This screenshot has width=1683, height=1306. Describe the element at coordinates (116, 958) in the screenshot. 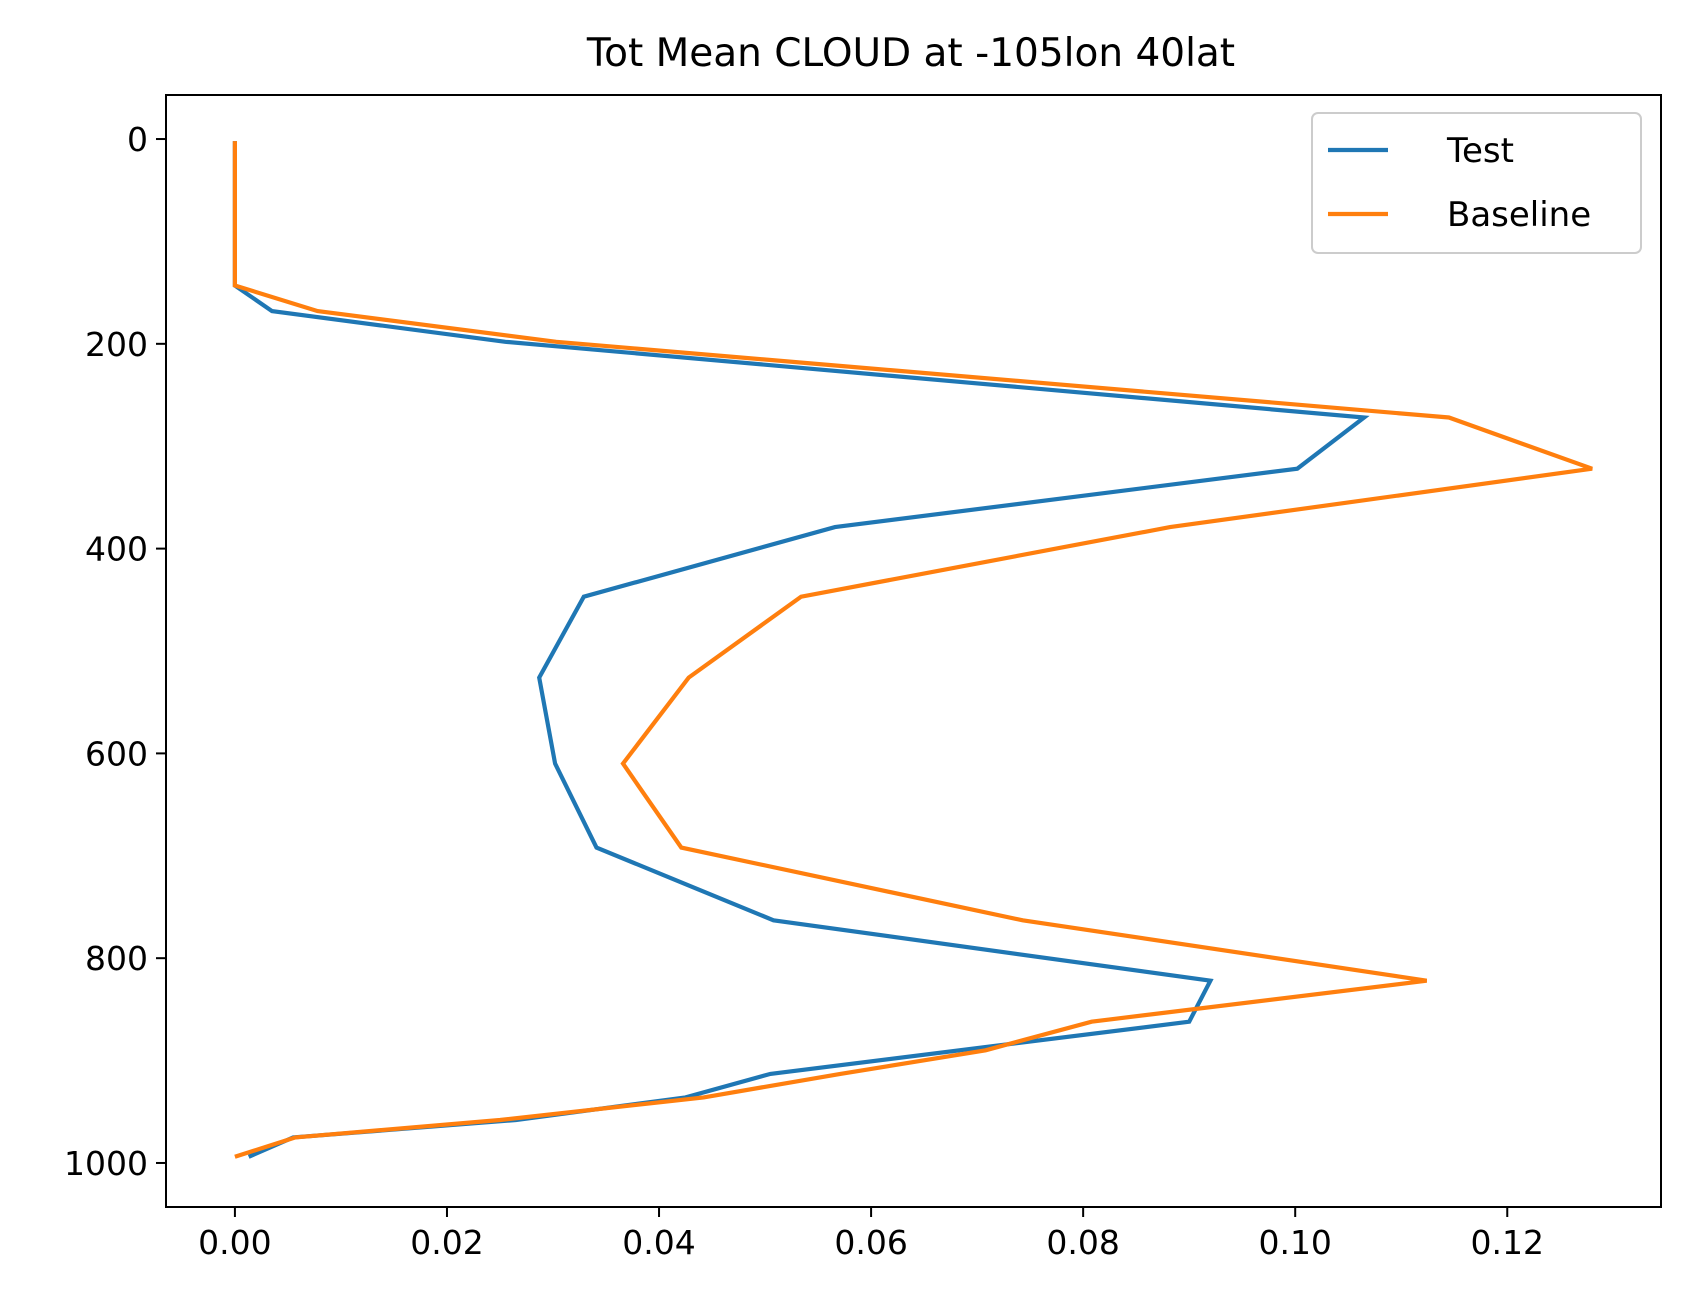

I see `y-tick-label: 800` at that location.